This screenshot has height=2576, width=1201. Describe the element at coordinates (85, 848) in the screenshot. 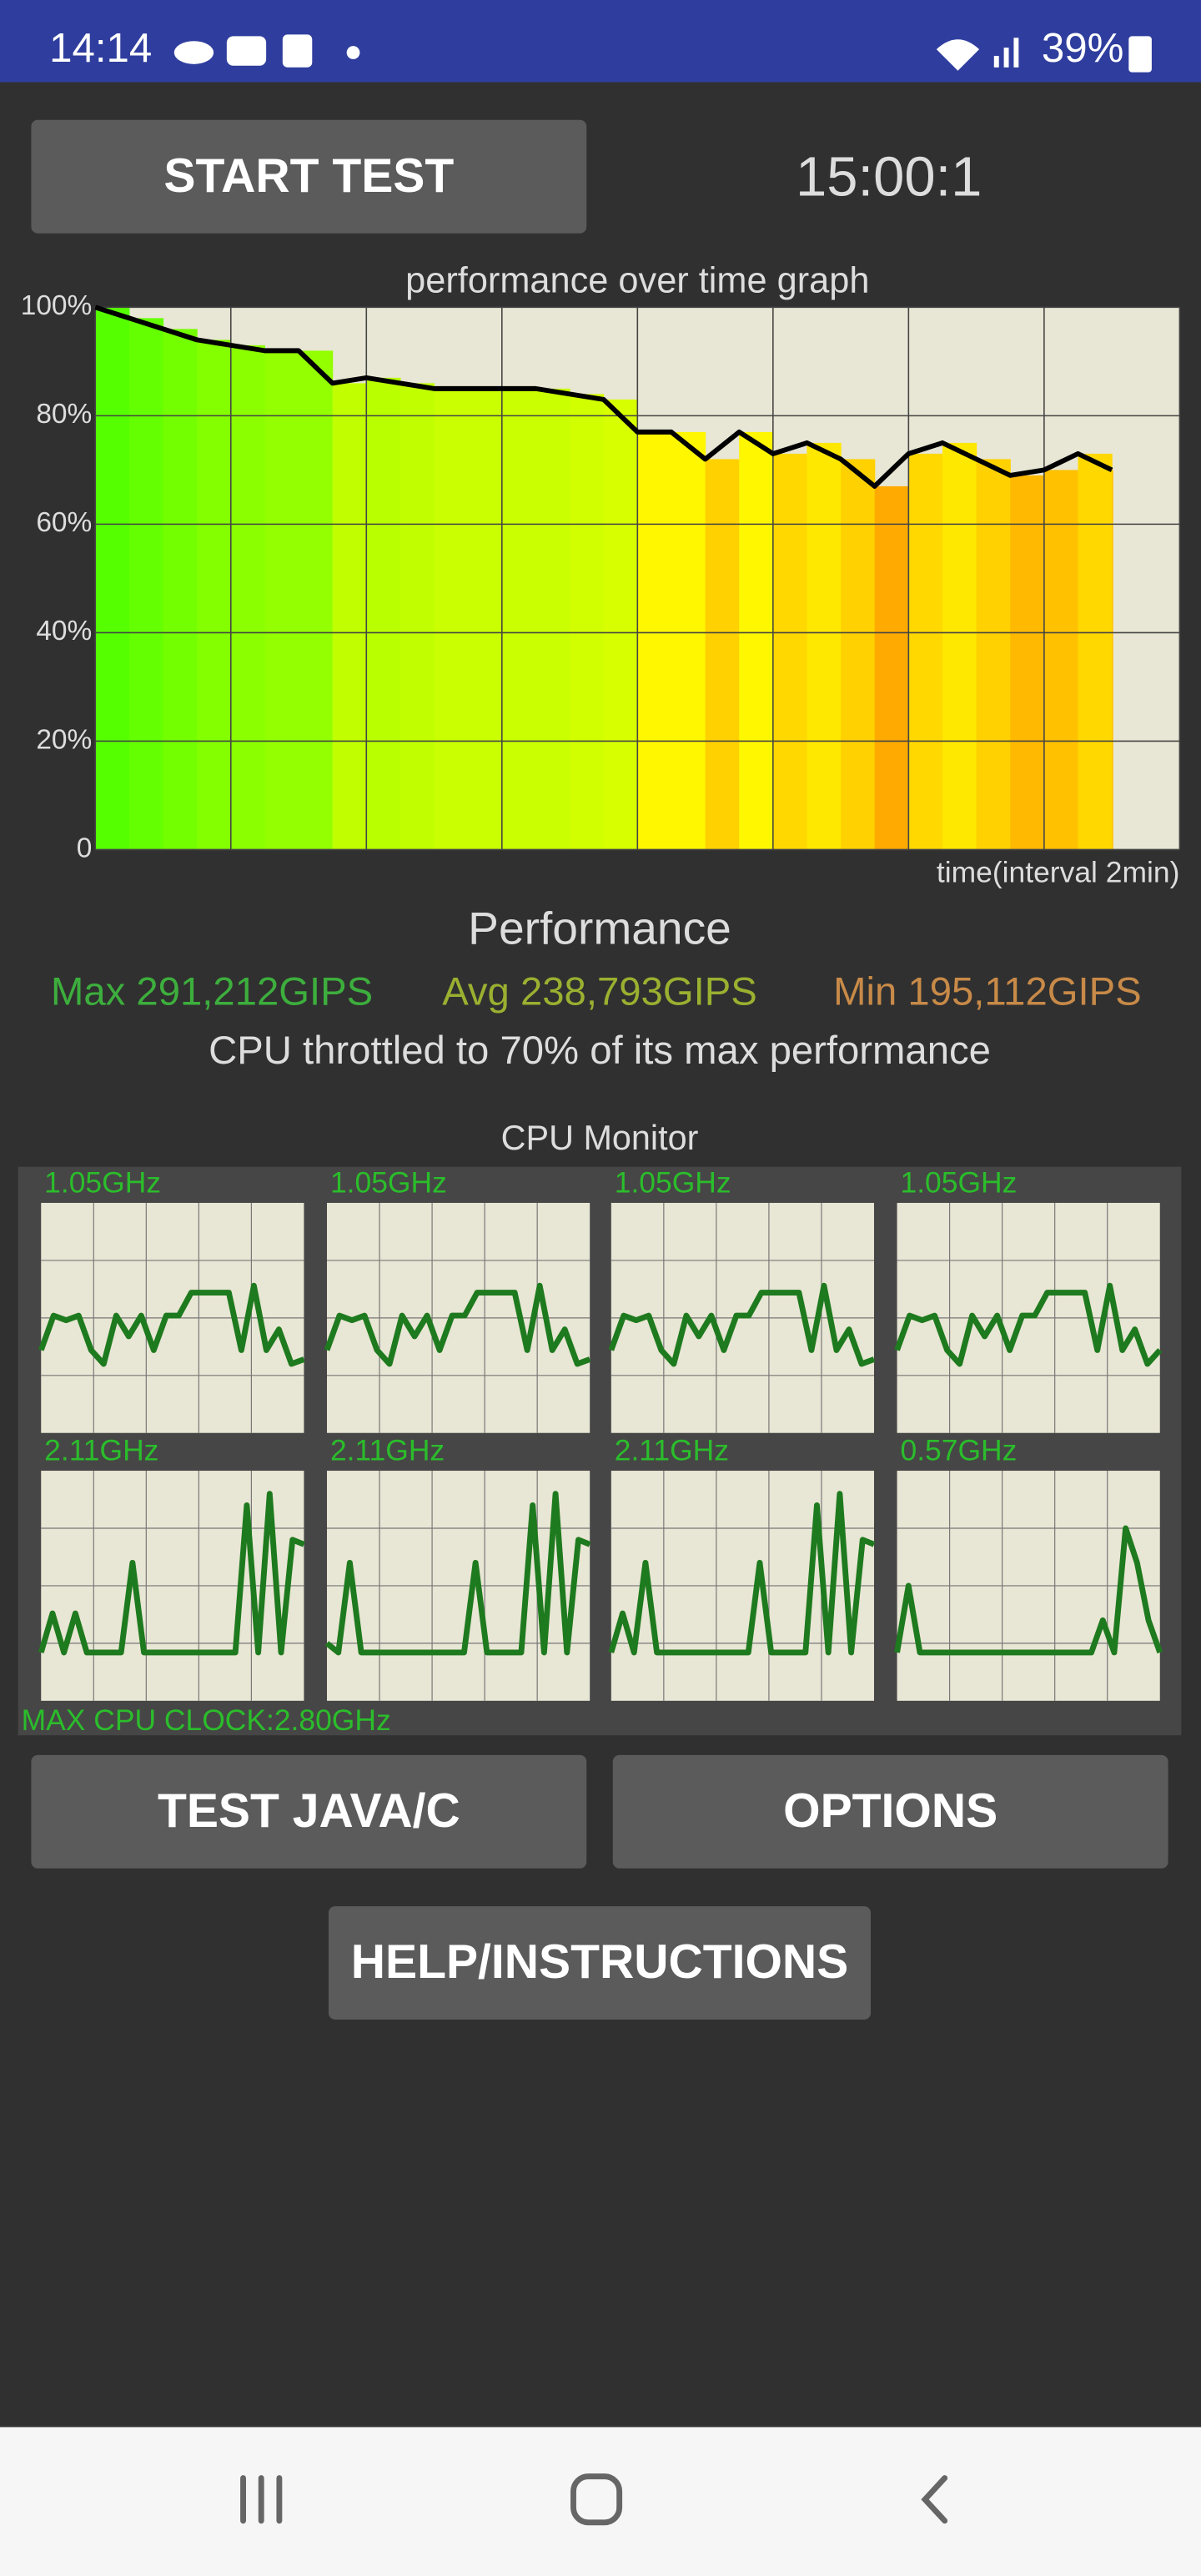

I see `y-tick-label: 0` at that location.